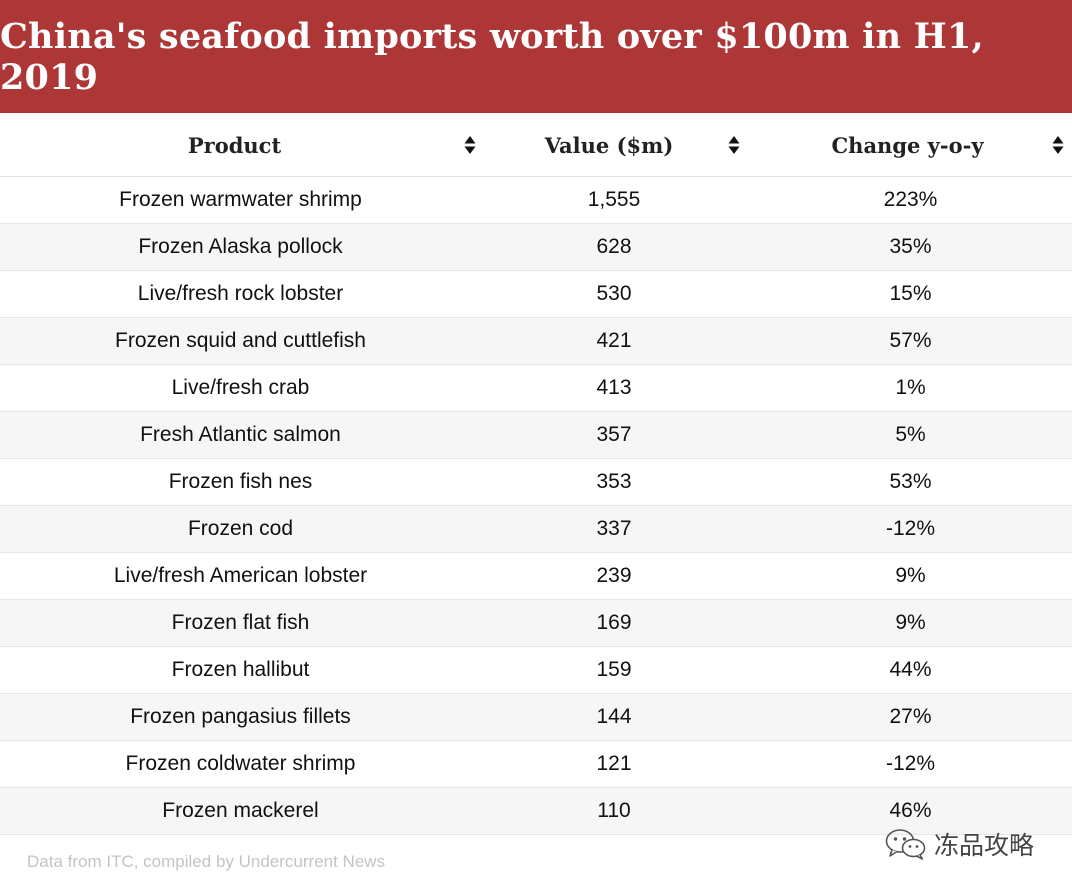 This screenshot has height=888, width=1072. I want to click on wechat-logo-icon, so click(905, 844).